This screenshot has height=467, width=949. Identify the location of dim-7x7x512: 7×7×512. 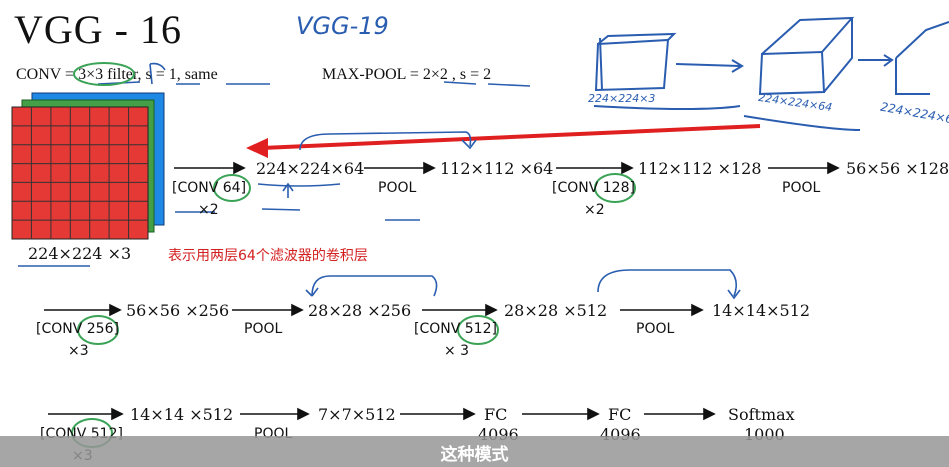
(357, 414).